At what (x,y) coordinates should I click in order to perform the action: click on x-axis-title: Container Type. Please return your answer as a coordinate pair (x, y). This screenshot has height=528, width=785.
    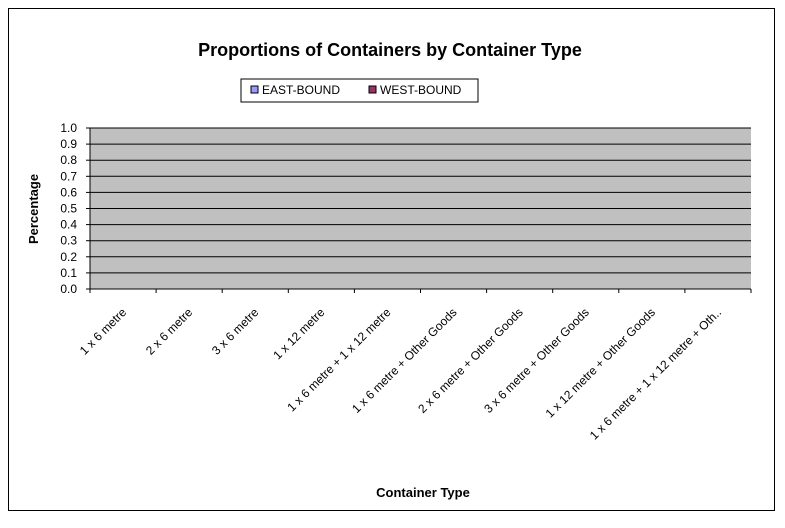
    Looking at the image, I should click on (423, 492).